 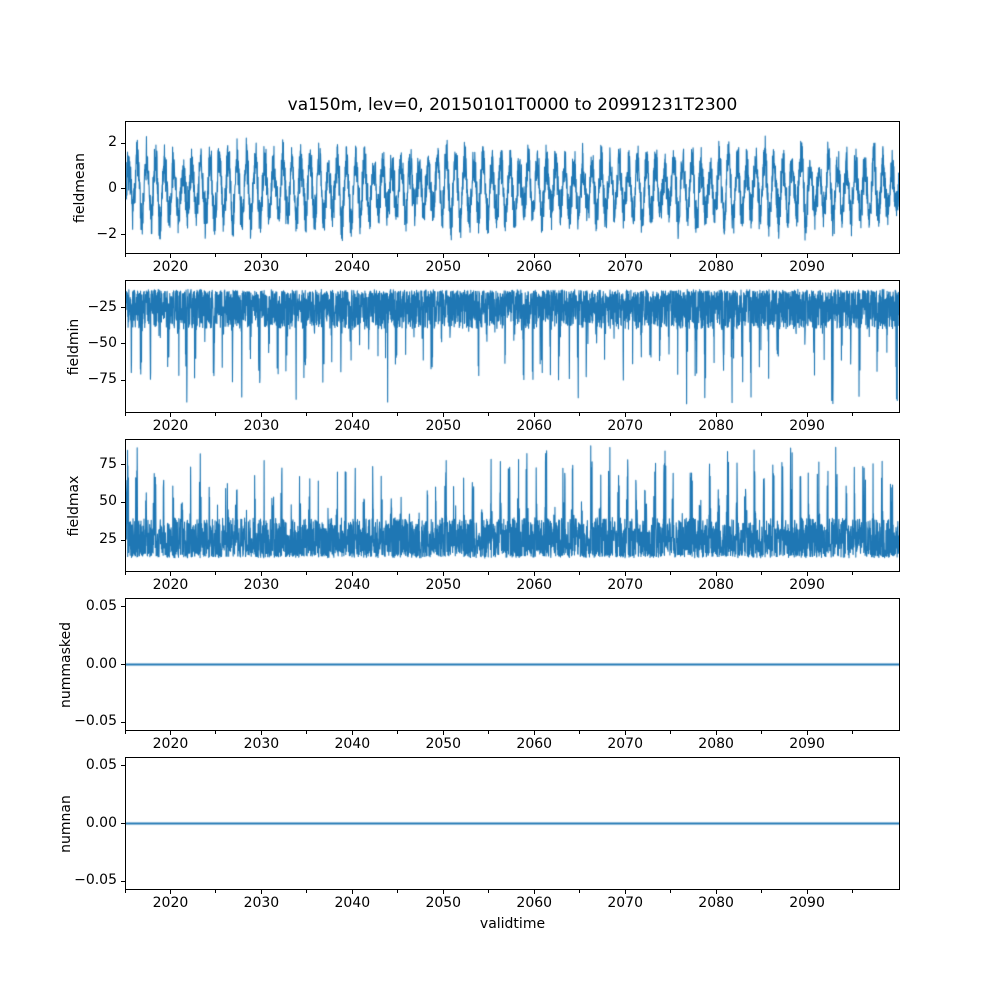 I want to click on y-tick-label-fieldmin: −50, so click(x=102, y=342).